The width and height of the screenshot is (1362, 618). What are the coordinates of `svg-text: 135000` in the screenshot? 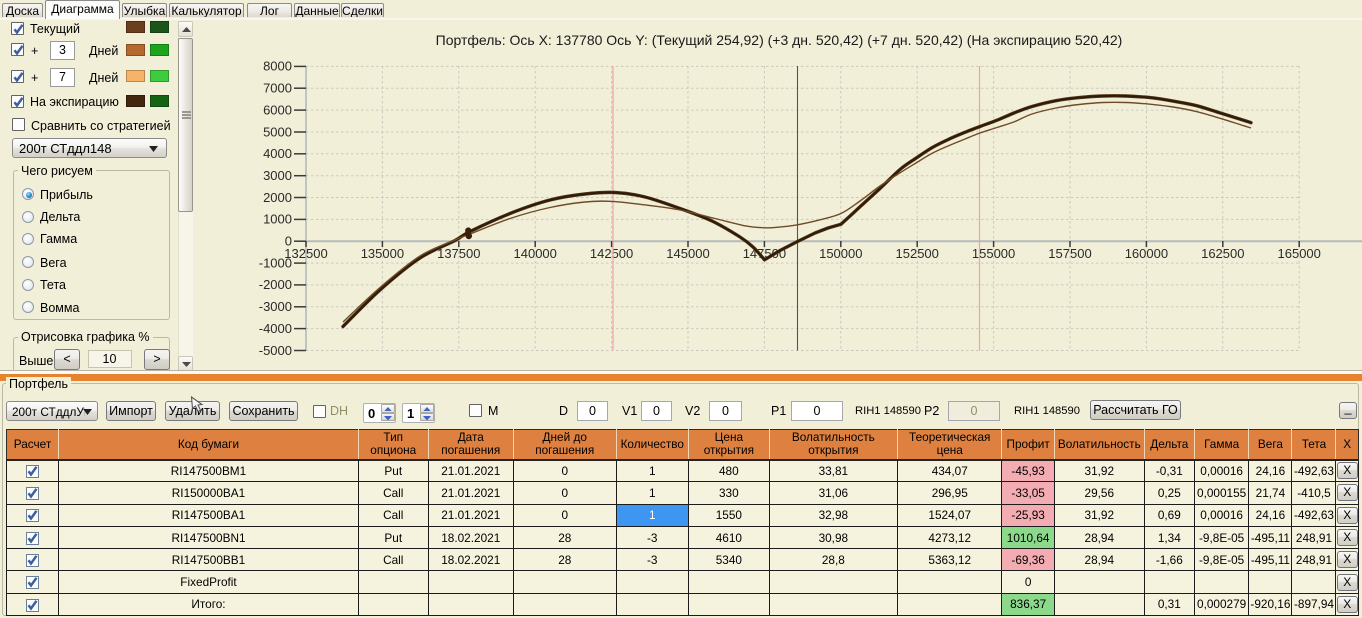 It's located at (382, 253).